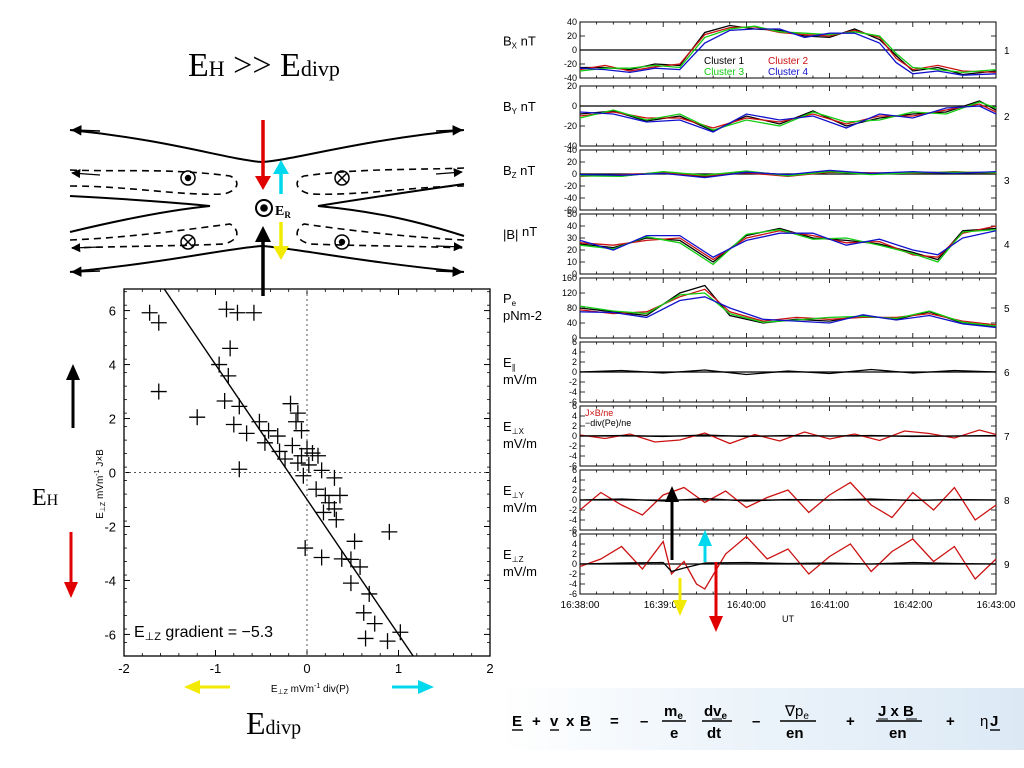  I want to click on panel-ytick-label: 2, so click(574, 490).